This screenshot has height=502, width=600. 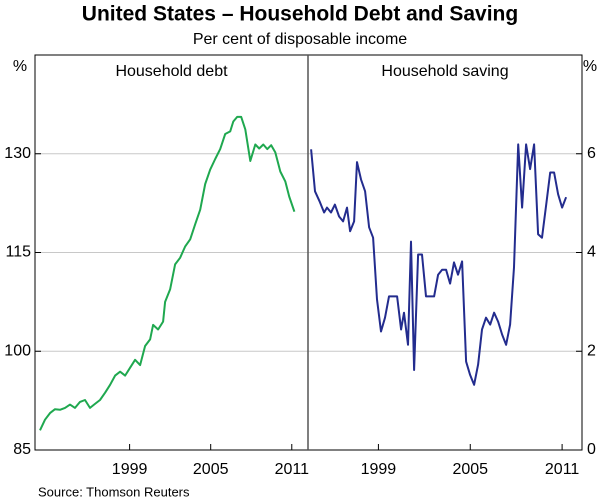 I want to click on panel-title: Household saving, so click(x=444, y=71).